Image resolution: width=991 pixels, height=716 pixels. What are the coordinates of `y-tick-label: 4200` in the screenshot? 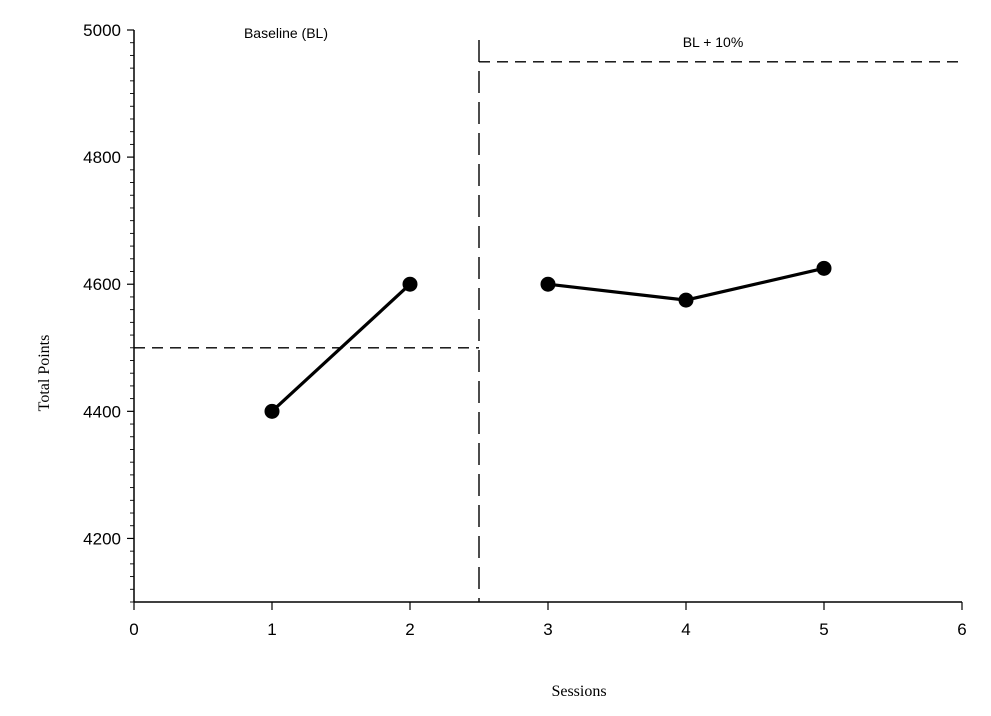 It's located at (102, 538).